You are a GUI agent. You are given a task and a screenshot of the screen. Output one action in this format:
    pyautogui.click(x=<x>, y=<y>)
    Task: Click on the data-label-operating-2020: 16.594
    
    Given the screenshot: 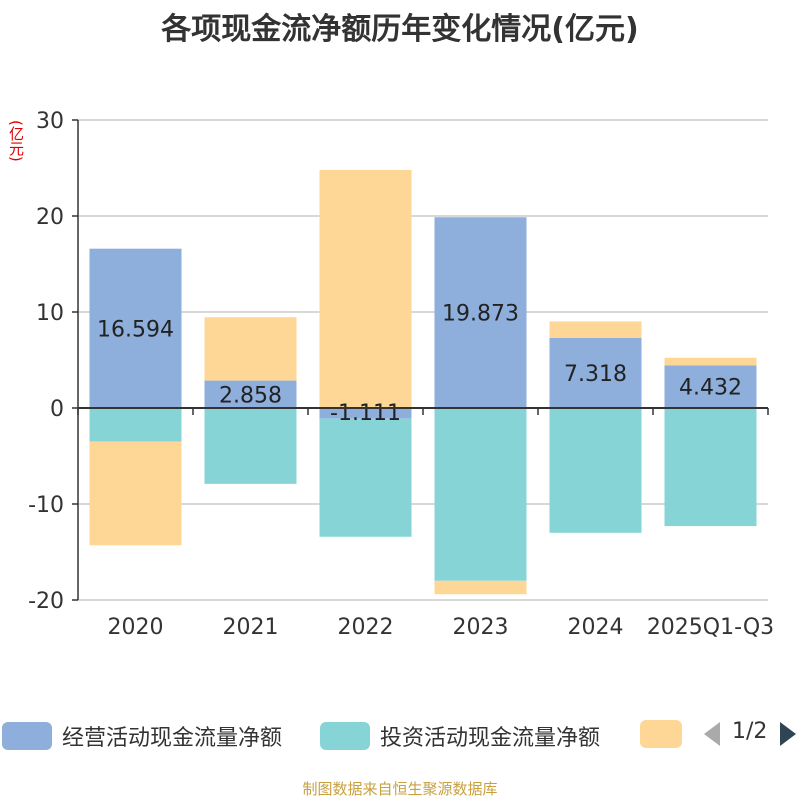 What is the action you would take?
    pyautogui.click(x=135, y=329)
    